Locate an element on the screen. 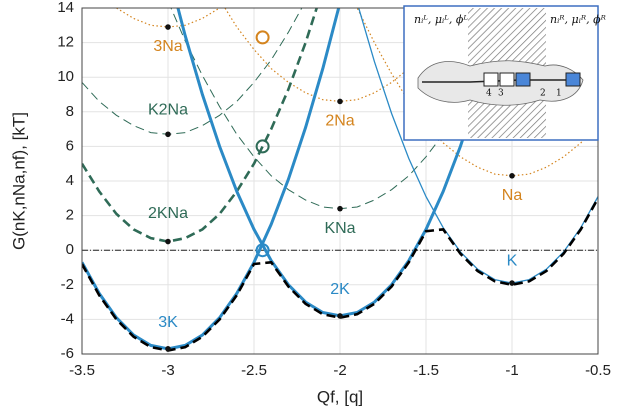 The height and width of the screenshot is (416, 624). y-tick-label: -6 is located at coordinates (67, 353).